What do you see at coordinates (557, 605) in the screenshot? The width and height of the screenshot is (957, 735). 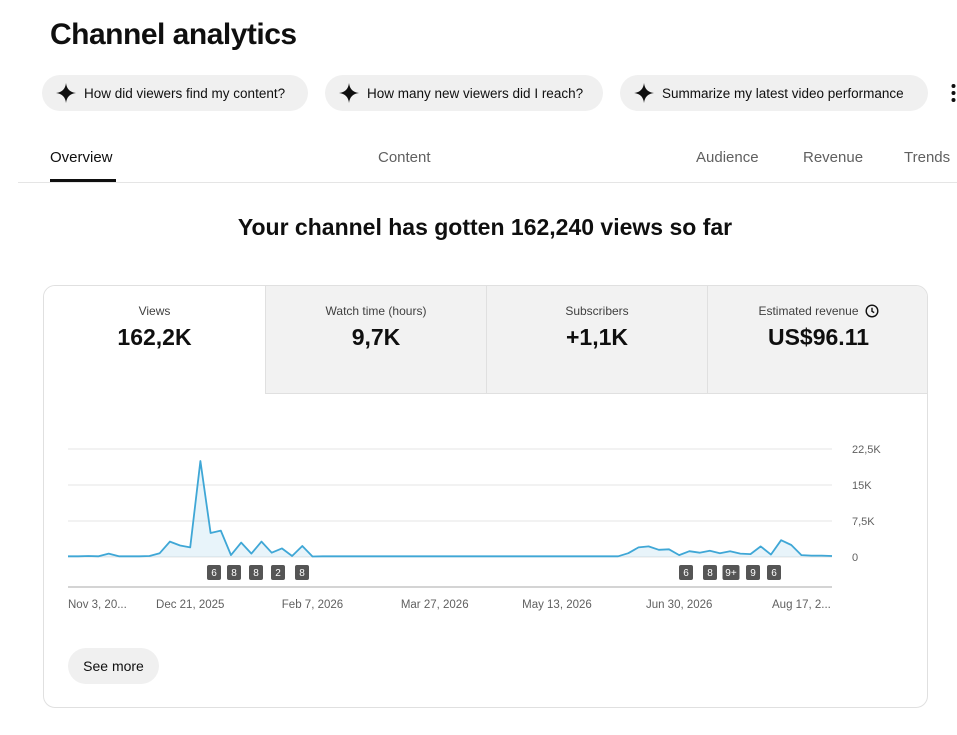 I see `x-tick-label: May 13, 2026` at bounding box center [557, 605].